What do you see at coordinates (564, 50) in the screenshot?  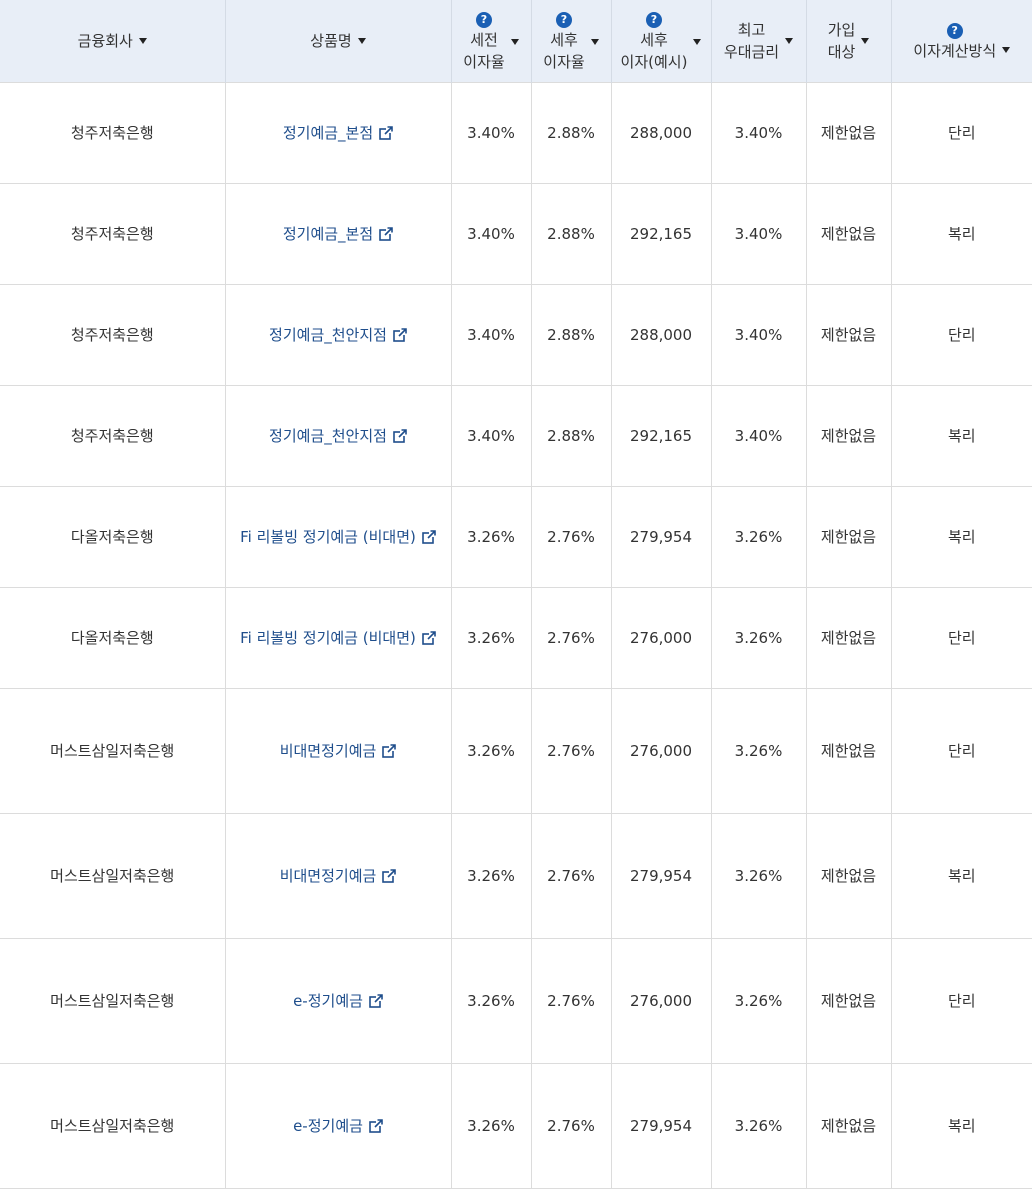 I see `header-aftertax-rate-label: 세후 이자율` at bounding box center [564, 50].